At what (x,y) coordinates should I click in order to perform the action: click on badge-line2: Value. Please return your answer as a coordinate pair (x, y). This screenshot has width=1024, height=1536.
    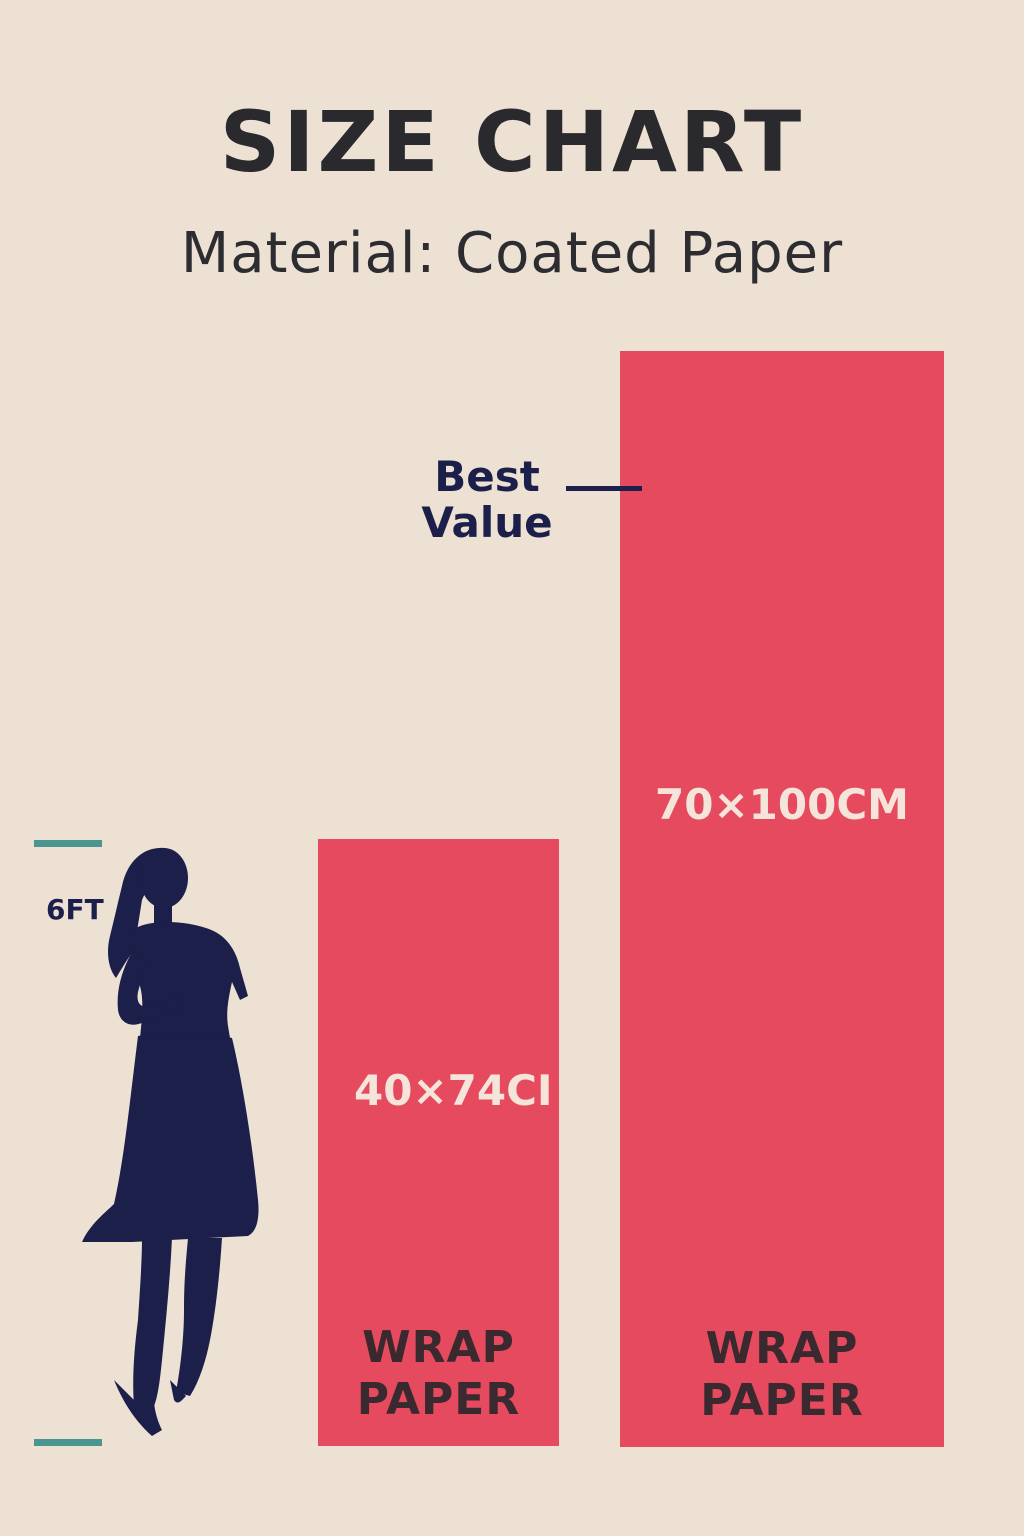
    Looking at the image, I should click on (487, 522).